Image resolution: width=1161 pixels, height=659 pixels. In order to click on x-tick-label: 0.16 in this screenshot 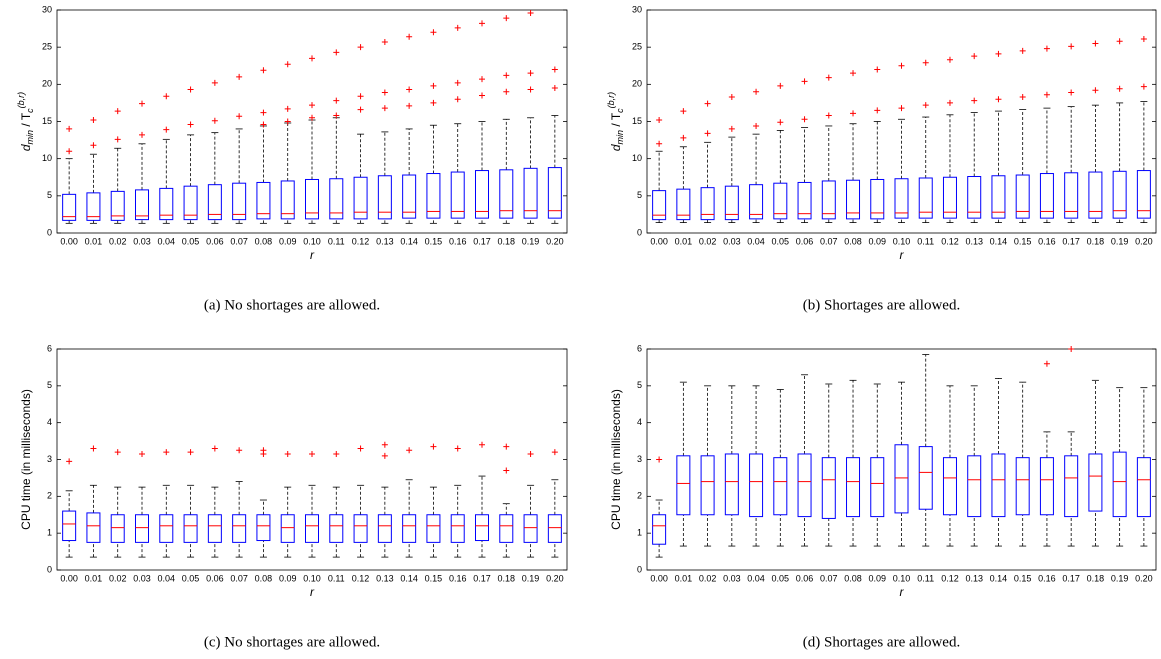, I will do `click(1047, 578)`.